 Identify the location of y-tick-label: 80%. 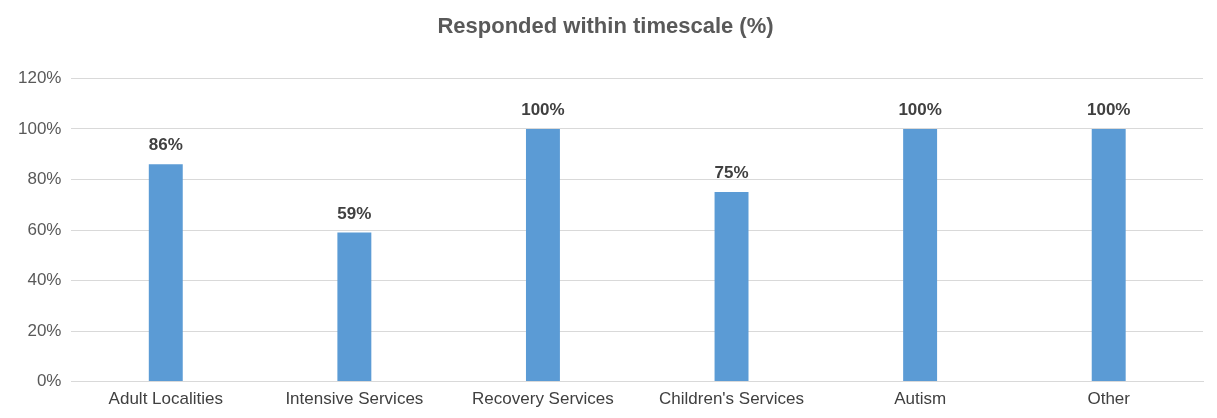
(44, 179).